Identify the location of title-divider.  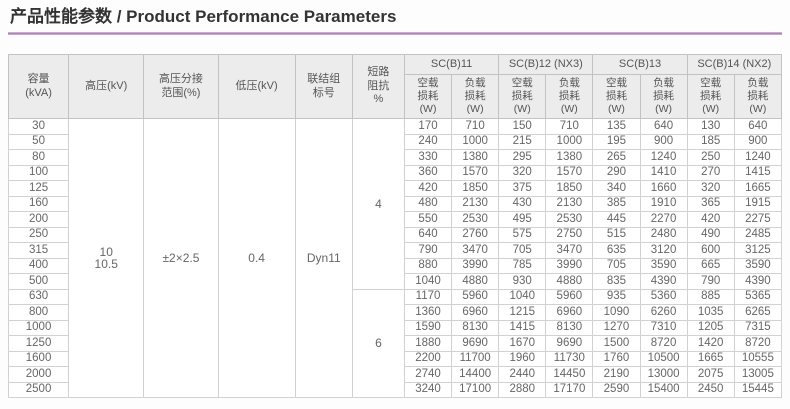
(395, 33).